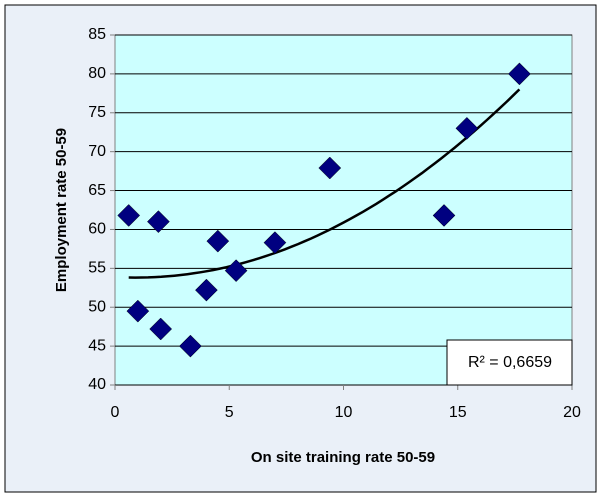 The height and width of the screenshot is (503, 602). What do you see at coordinates (343, 457) in the screenshot?
I see `x-axis-label: On site training rate 50-59` at bounding box center [343, 457].